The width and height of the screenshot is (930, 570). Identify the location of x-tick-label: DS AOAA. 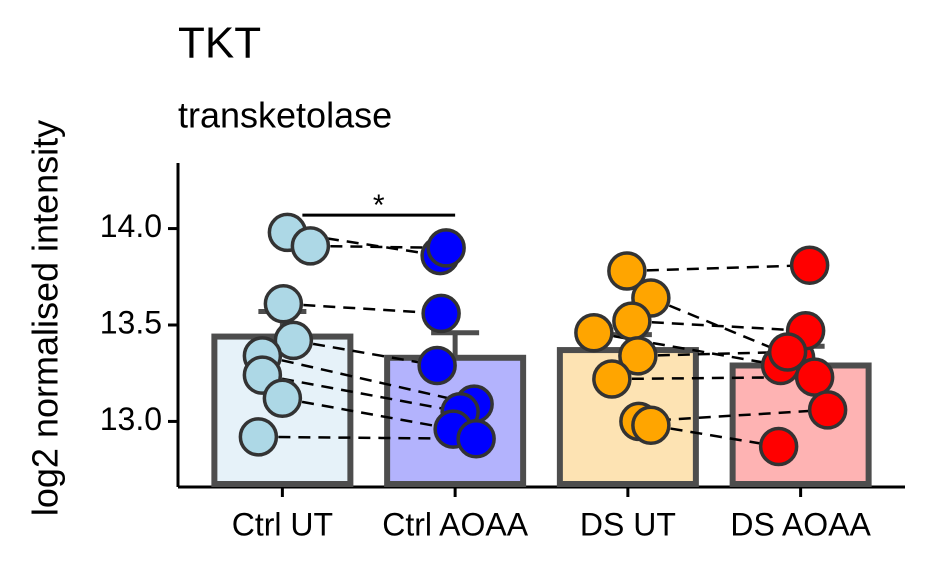
(800, 524).